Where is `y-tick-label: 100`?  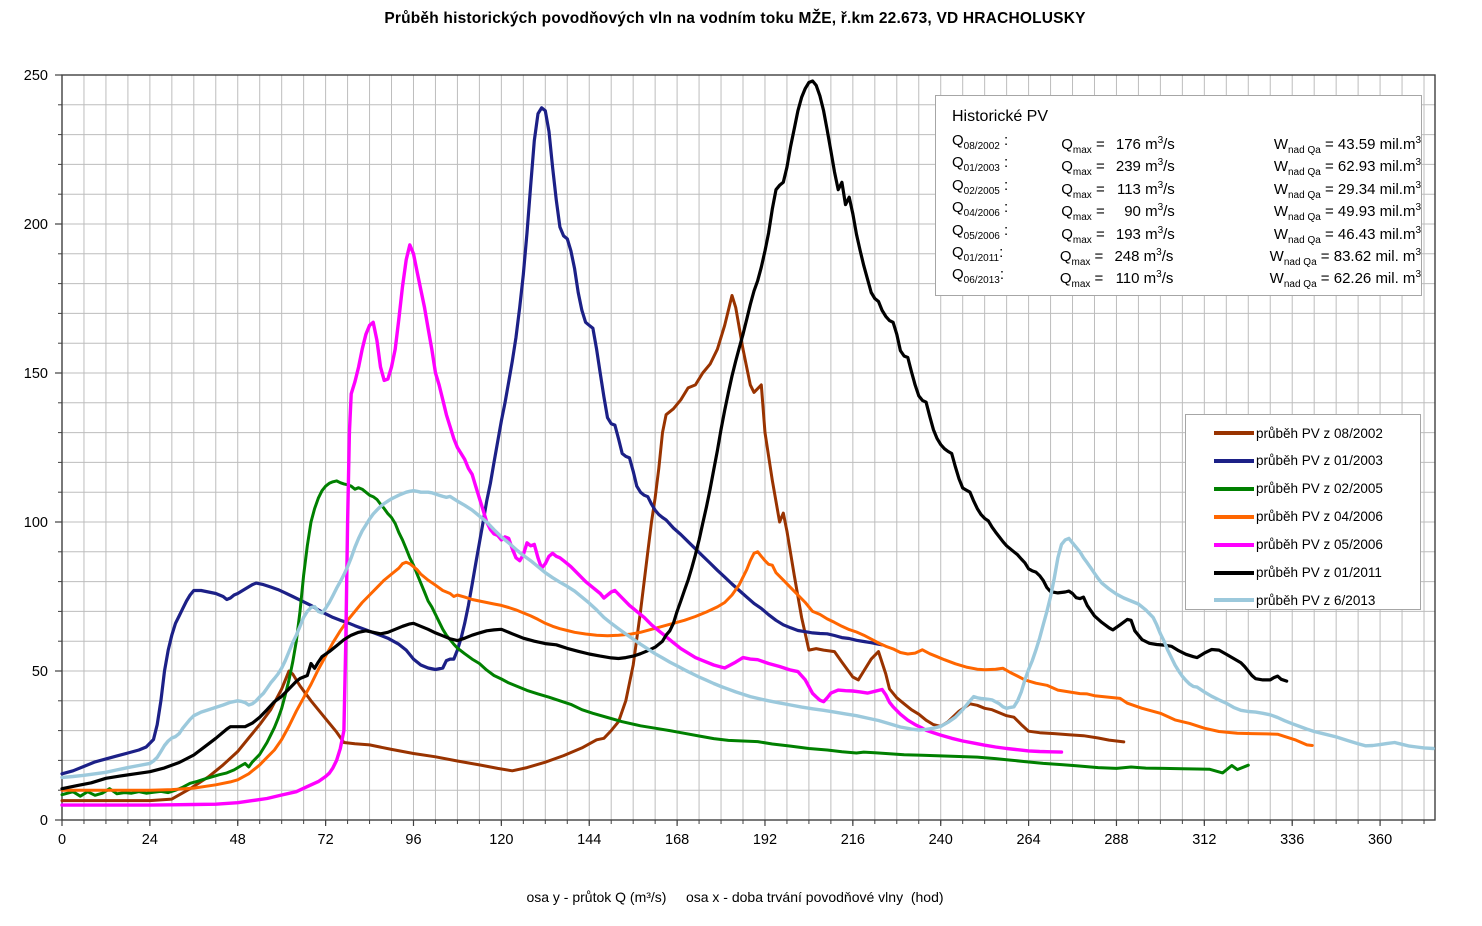 y-tick-label: 100 is located at coordinates (36, 523).